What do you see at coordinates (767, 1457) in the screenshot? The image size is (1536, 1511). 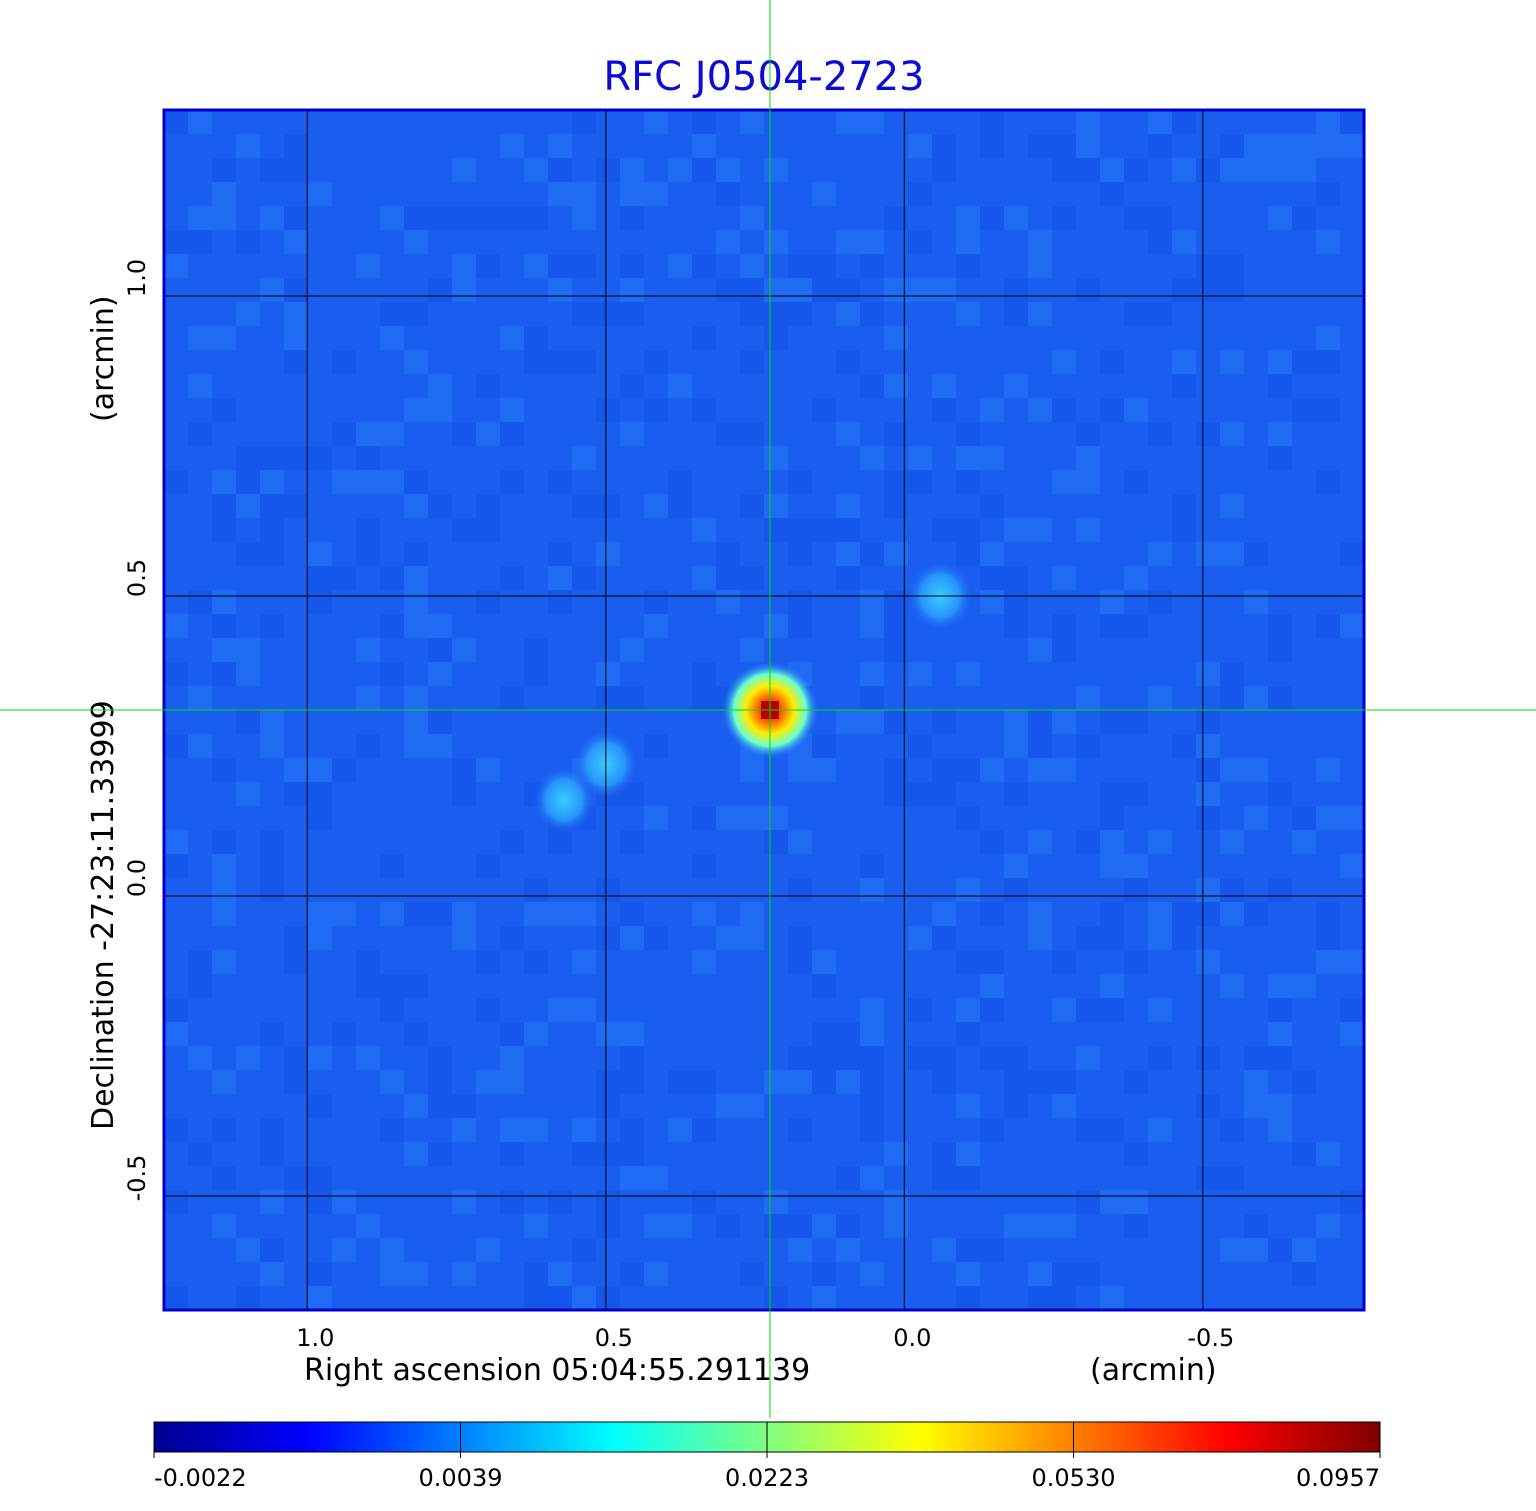 I see `colorbar-ticks: -0.0022 0.0039 0.0223 0.0530 0.0957` at bounding box center [767, 1457].